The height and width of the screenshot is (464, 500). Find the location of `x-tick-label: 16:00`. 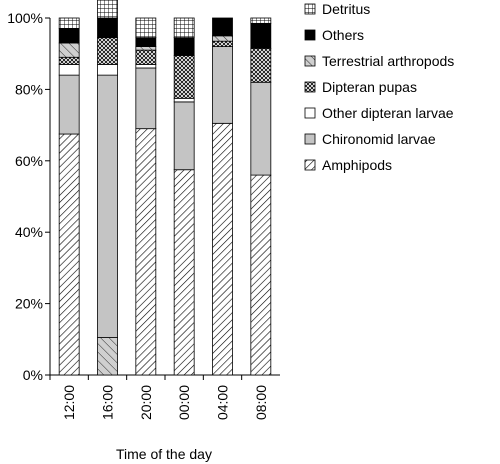

x-tick-label: 16:00 is located at coordinates (108, 402).